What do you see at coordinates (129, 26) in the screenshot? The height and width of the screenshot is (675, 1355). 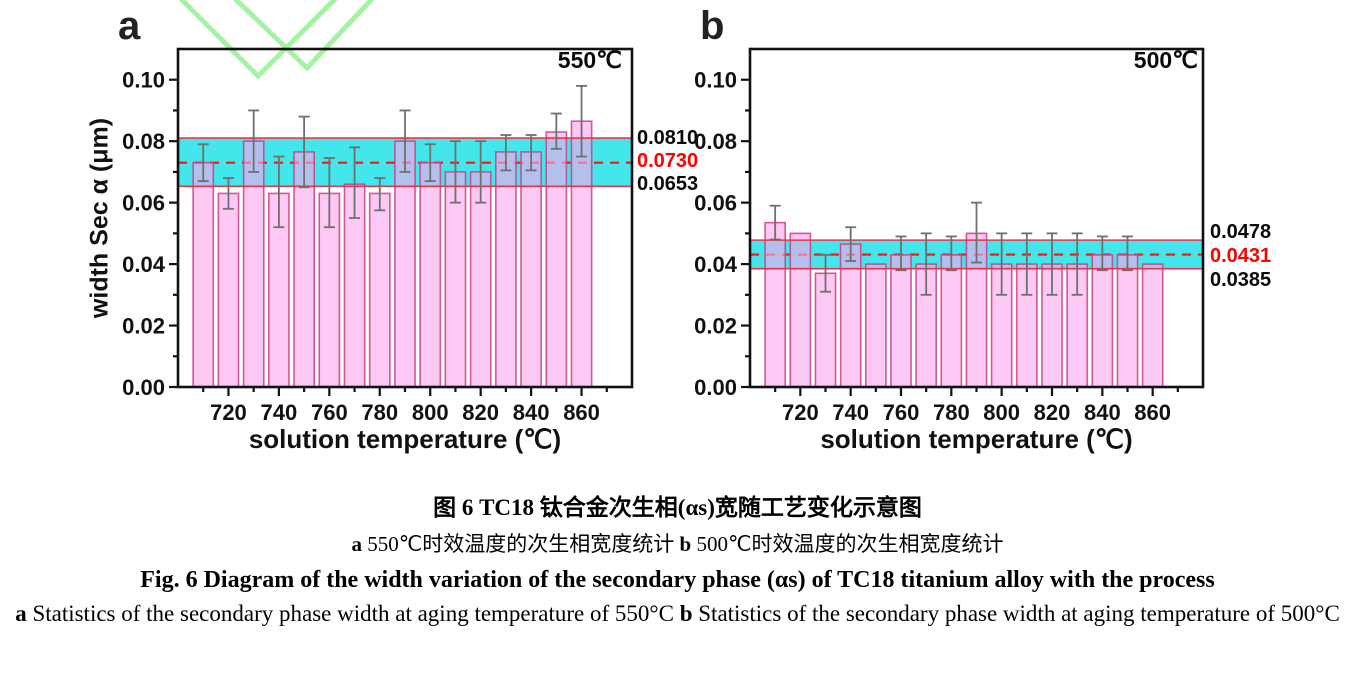 I see `panel-label-a: a` at bounding box center [129, 26].